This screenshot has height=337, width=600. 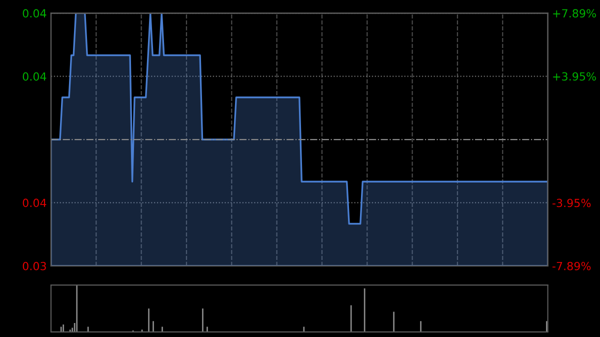 I want to click on y2-tick-label: -7.89%, so click(x=571, y=266).